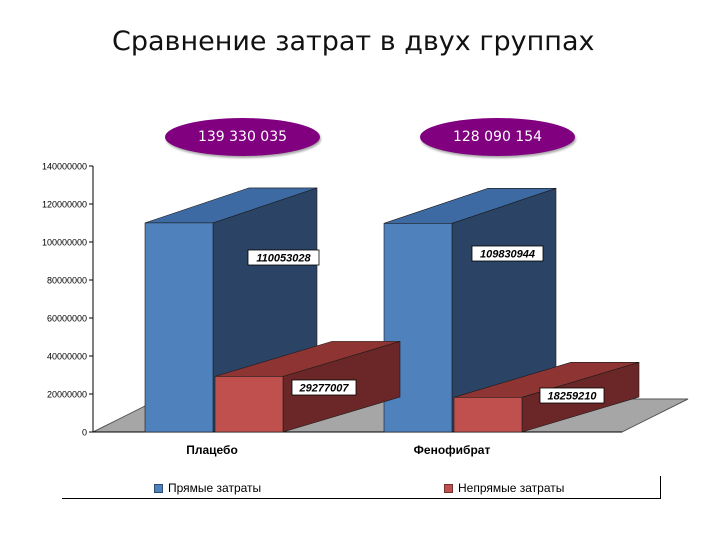 This screenshot has width=720, height=540. I want to click on legend-swatch-indirect, so click(448, 488).